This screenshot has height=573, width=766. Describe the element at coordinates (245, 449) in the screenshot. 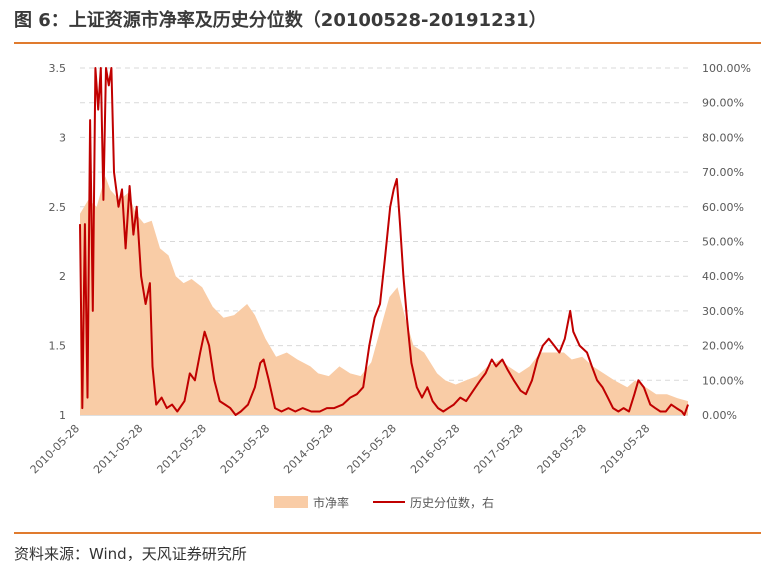

I see `x-tick-label: 2013-05-28` at that location.